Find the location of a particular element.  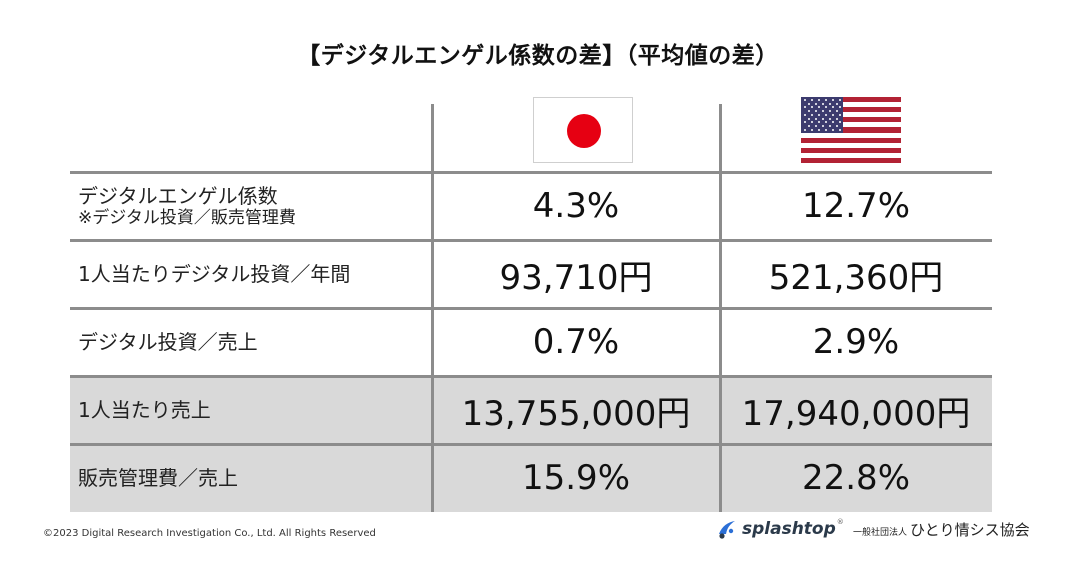

association-name: ひとり情シス協会 is located at coordinates (970, 530).